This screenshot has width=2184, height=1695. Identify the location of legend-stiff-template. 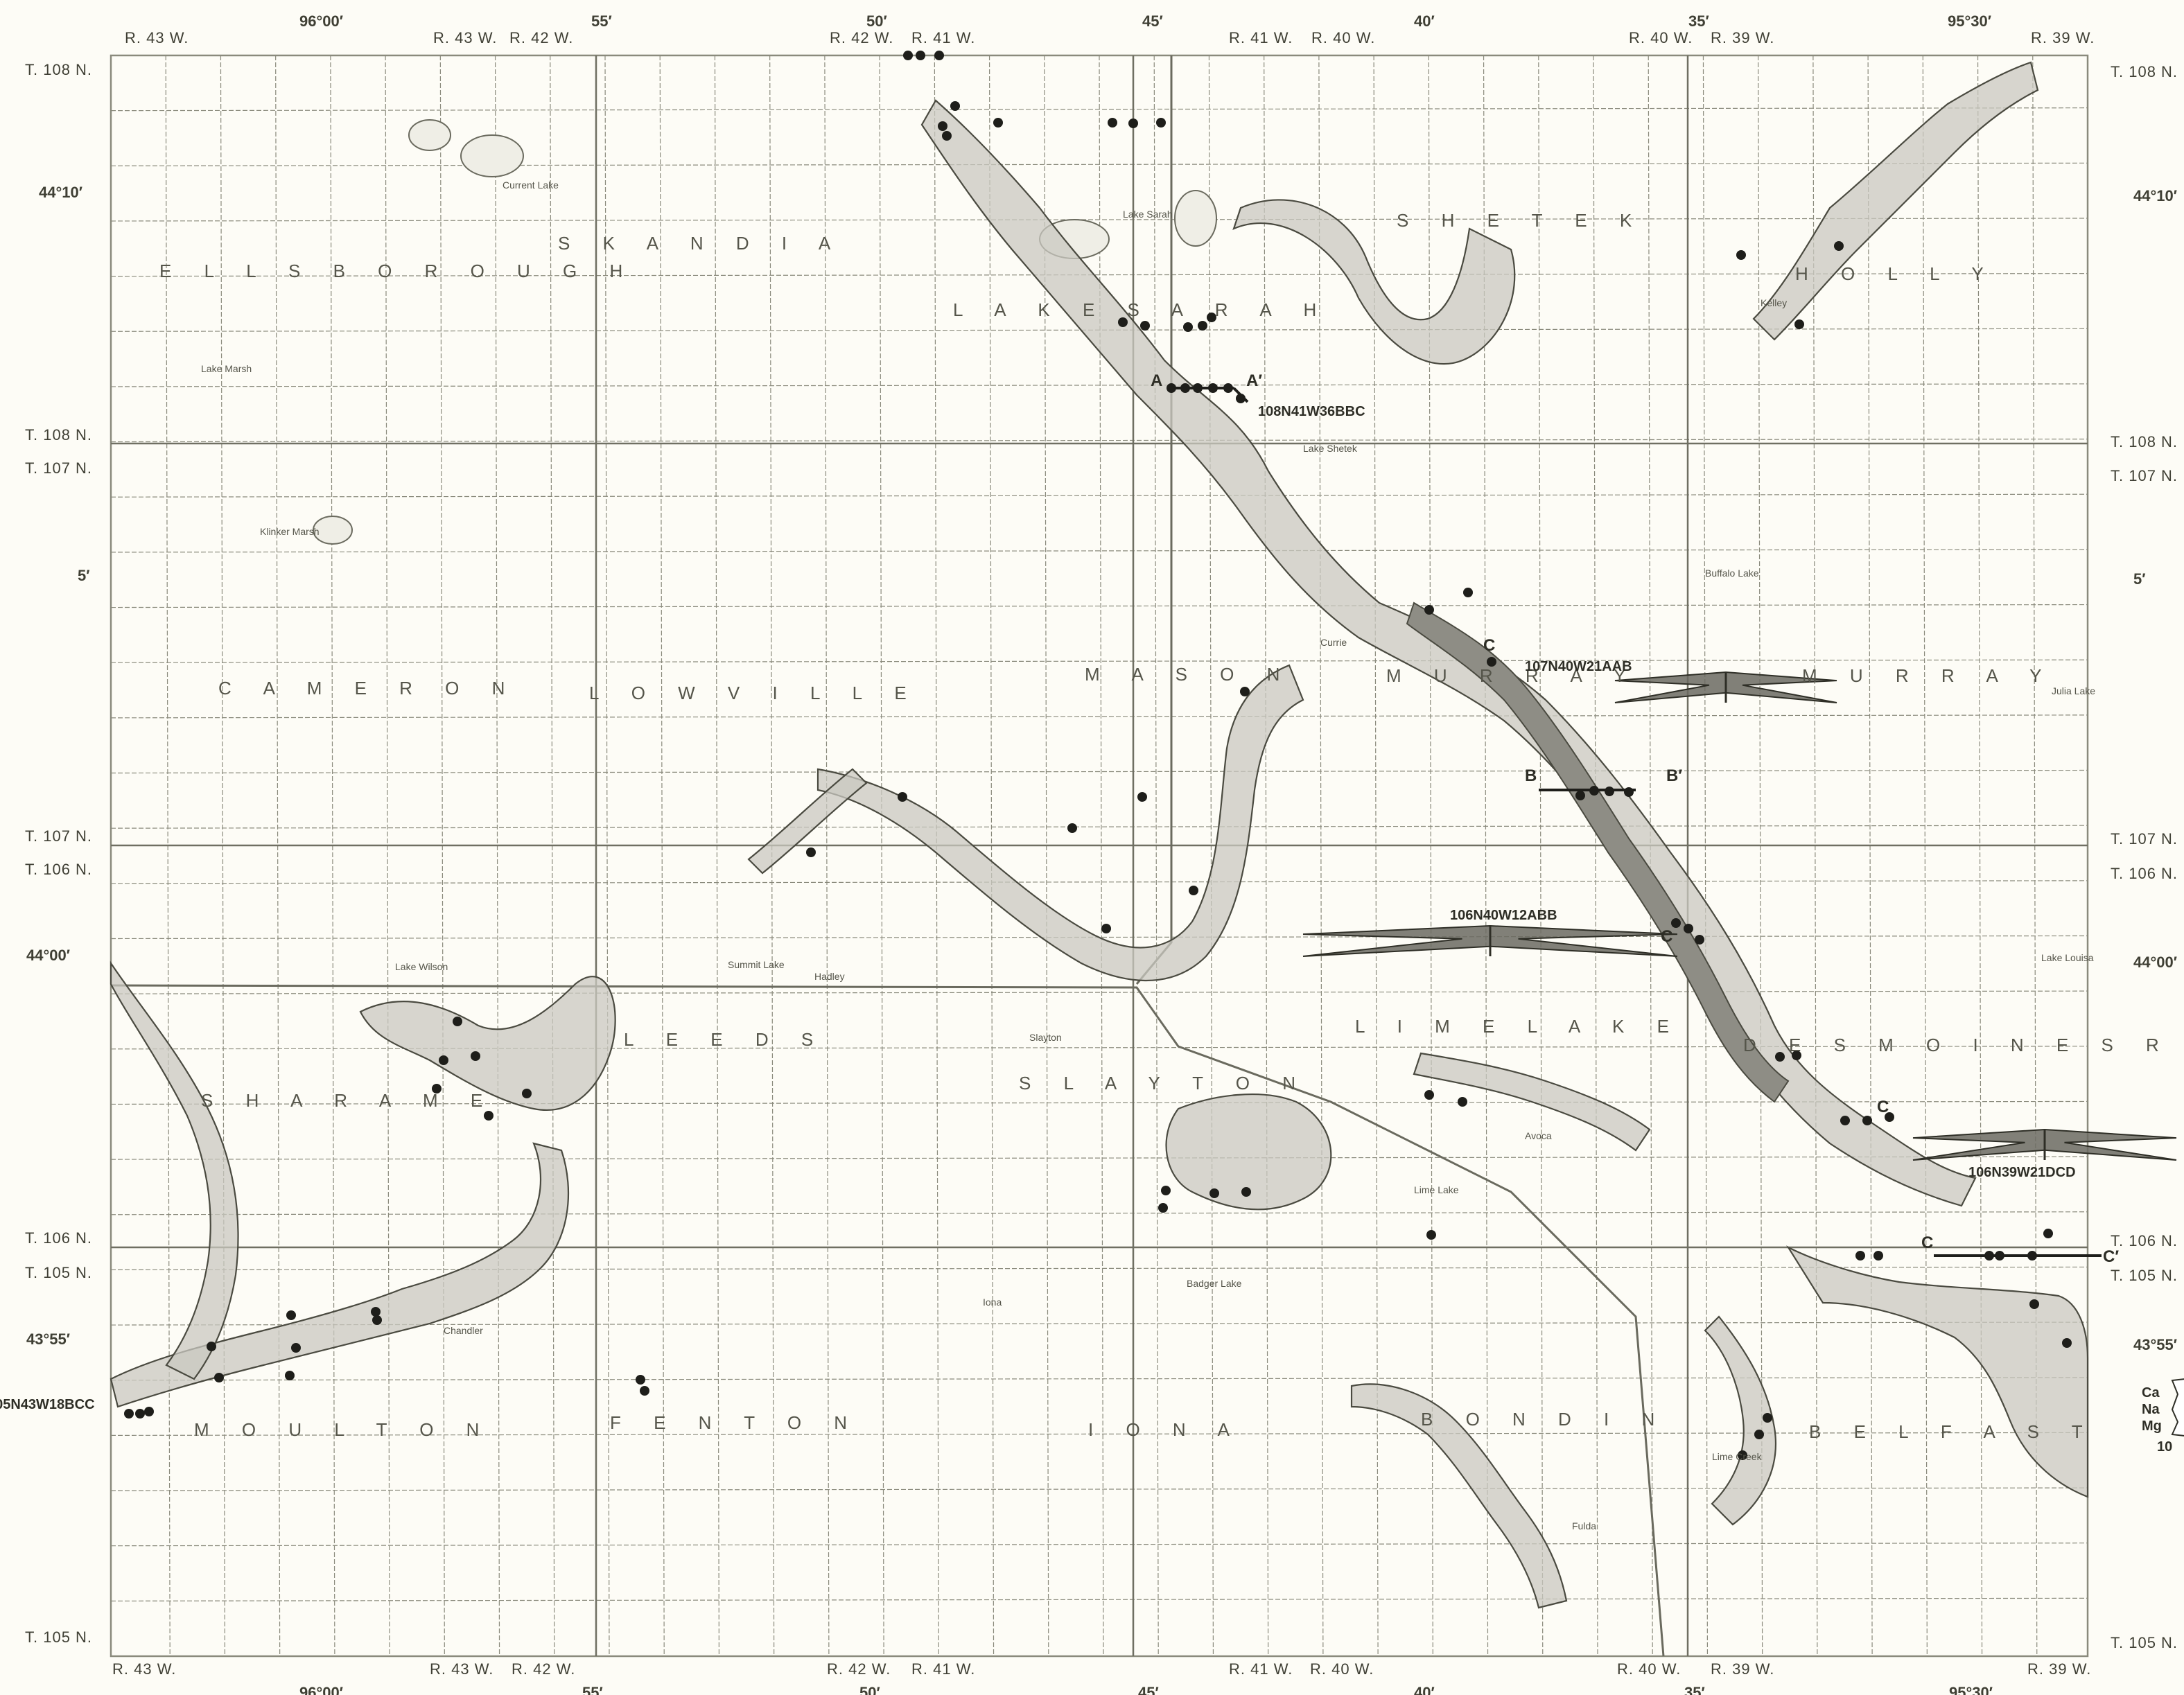
(2177, 1407).